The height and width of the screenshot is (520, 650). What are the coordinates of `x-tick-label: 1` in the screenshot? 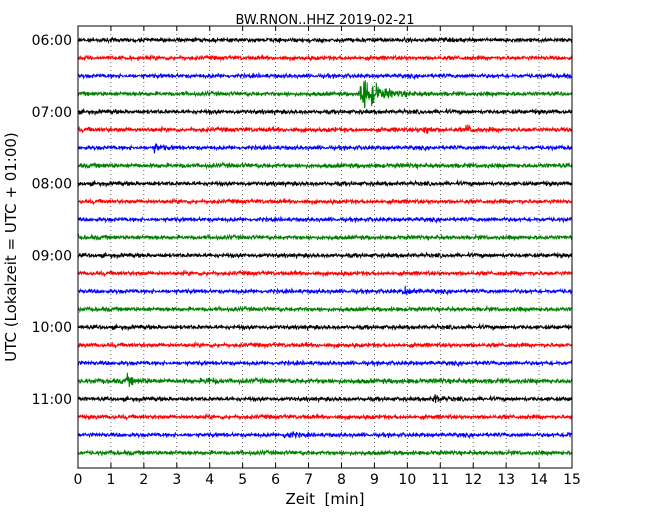 It's located at (110, 480).